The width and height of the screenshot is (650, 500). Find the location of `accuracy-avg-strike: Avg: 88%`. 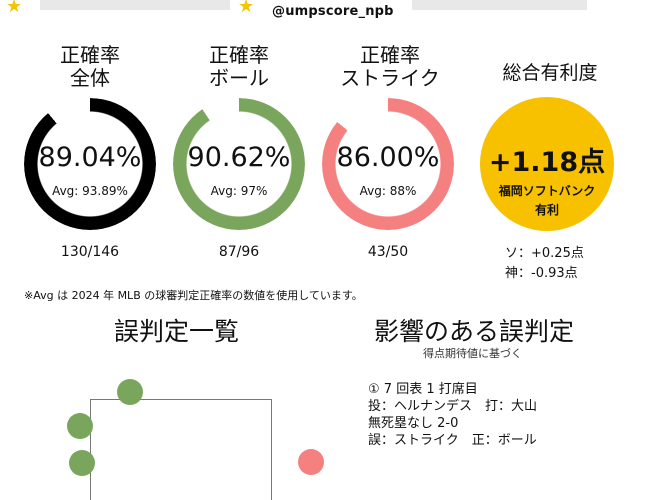

accuracy-avg-strike: Avg: 88% is located at coordinates (388, 191).